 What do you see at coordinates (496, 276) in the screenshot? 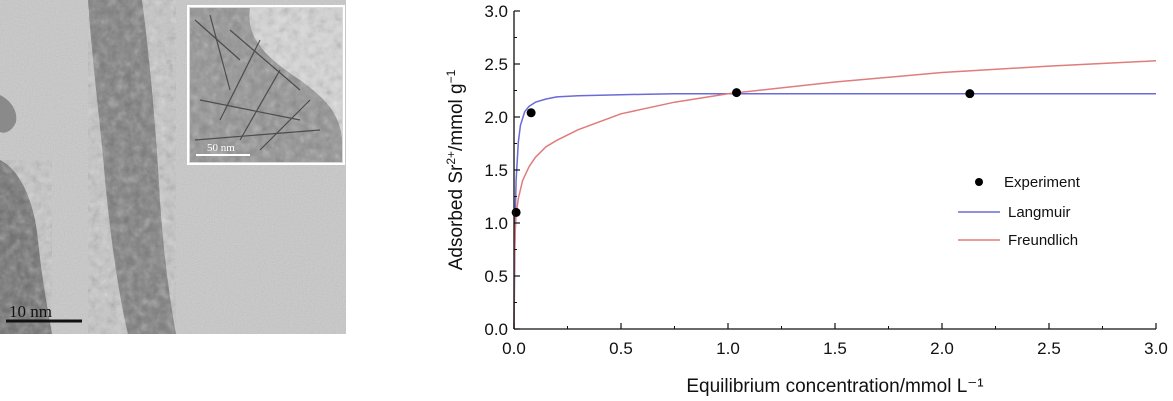
I see `y-tick-label: 0.5` at bounding box center [496, 276].